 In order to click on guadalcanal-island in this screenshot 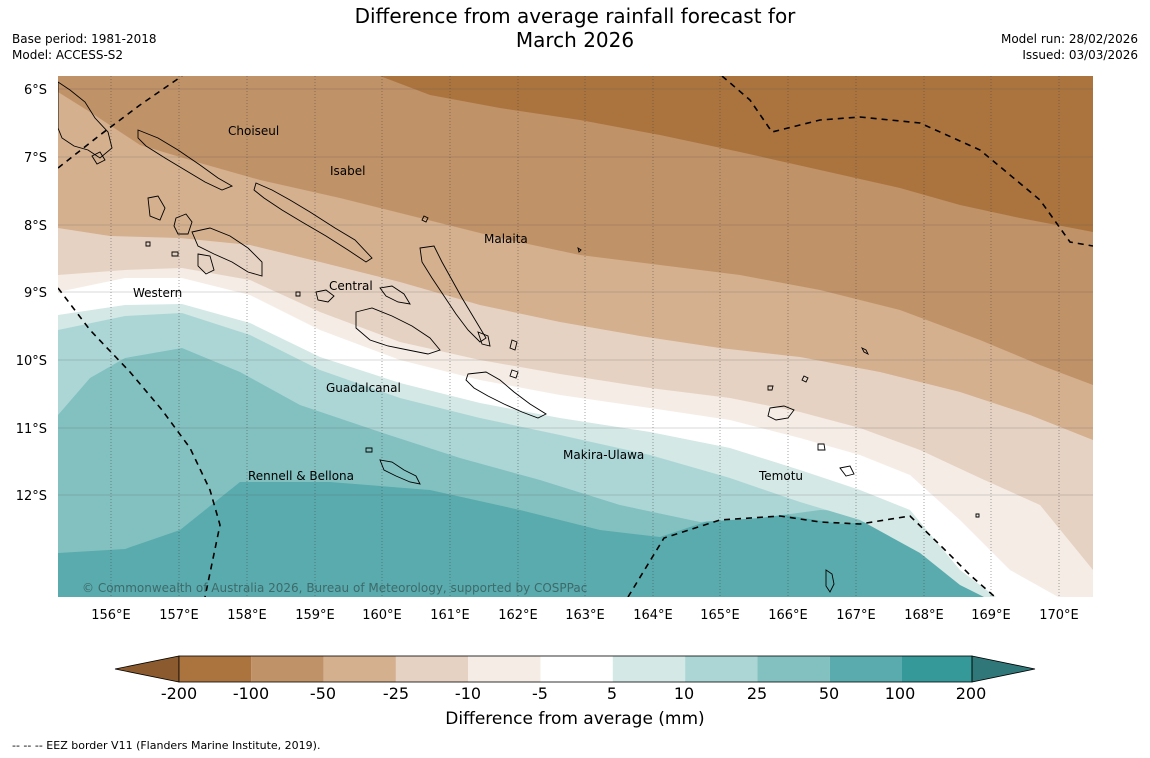, I will do `click(398, 331)`.